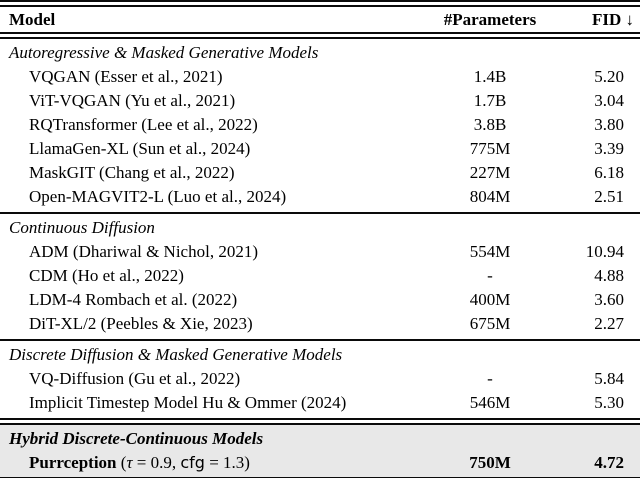 The image size is (640, 478). Describe the element at coordinates (141, 323) in the screenshot. I see `model-name: DiT-XL/2 (Peebles & Xie, 2023)` at that location.